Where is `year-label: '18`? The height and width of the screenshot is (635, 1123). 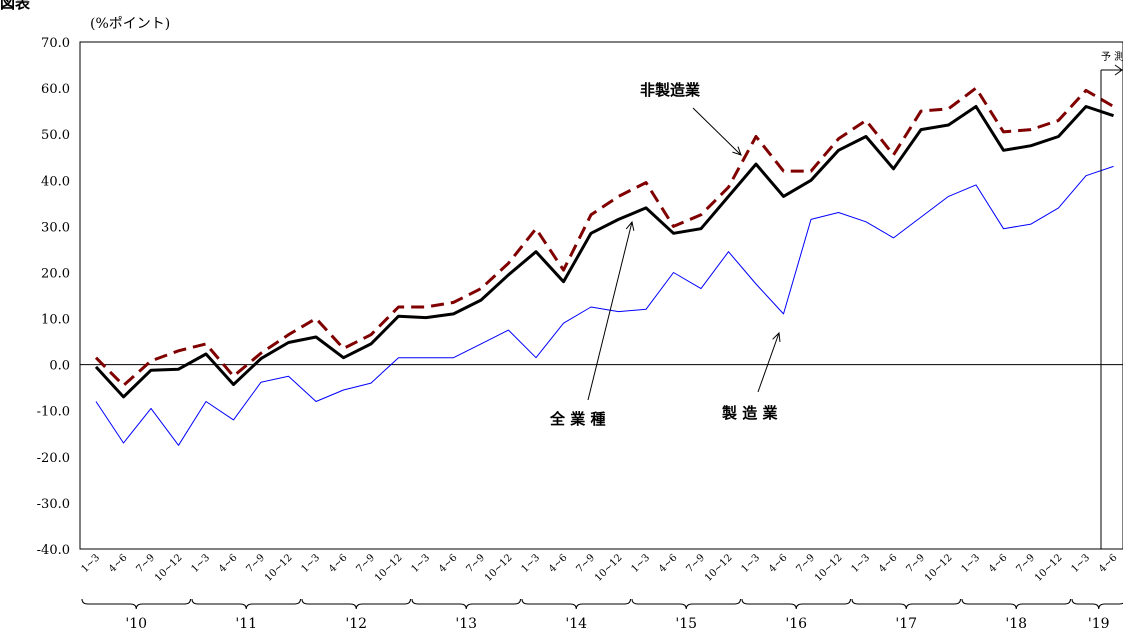 year-label: '18 is located at coordinates (1016, 624).